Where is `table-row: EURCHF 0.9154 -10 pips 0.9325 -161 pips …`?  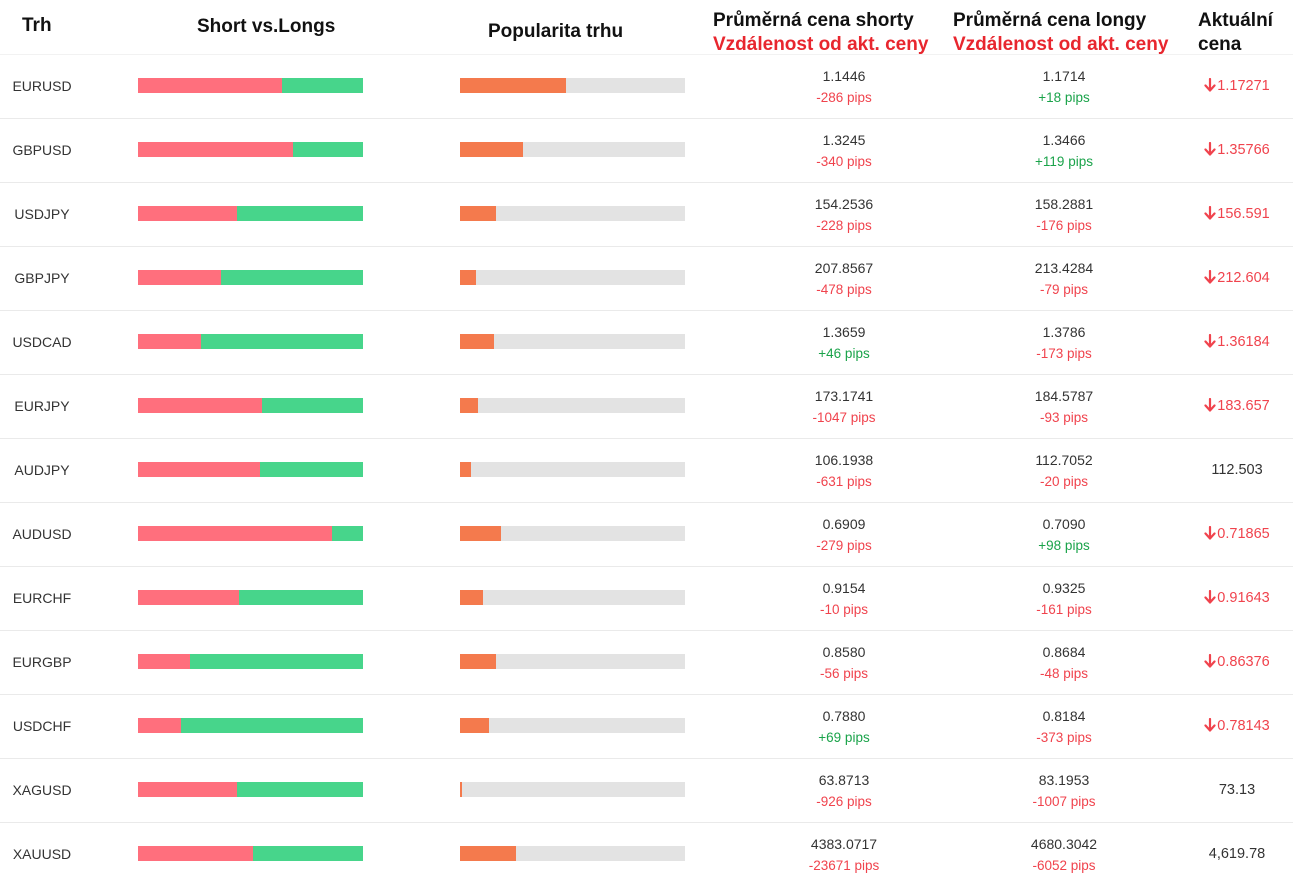
table-row: EURCHF 0.9154 -10 pips 0.9325 -161 pips … is located at coordinates (646, 599).